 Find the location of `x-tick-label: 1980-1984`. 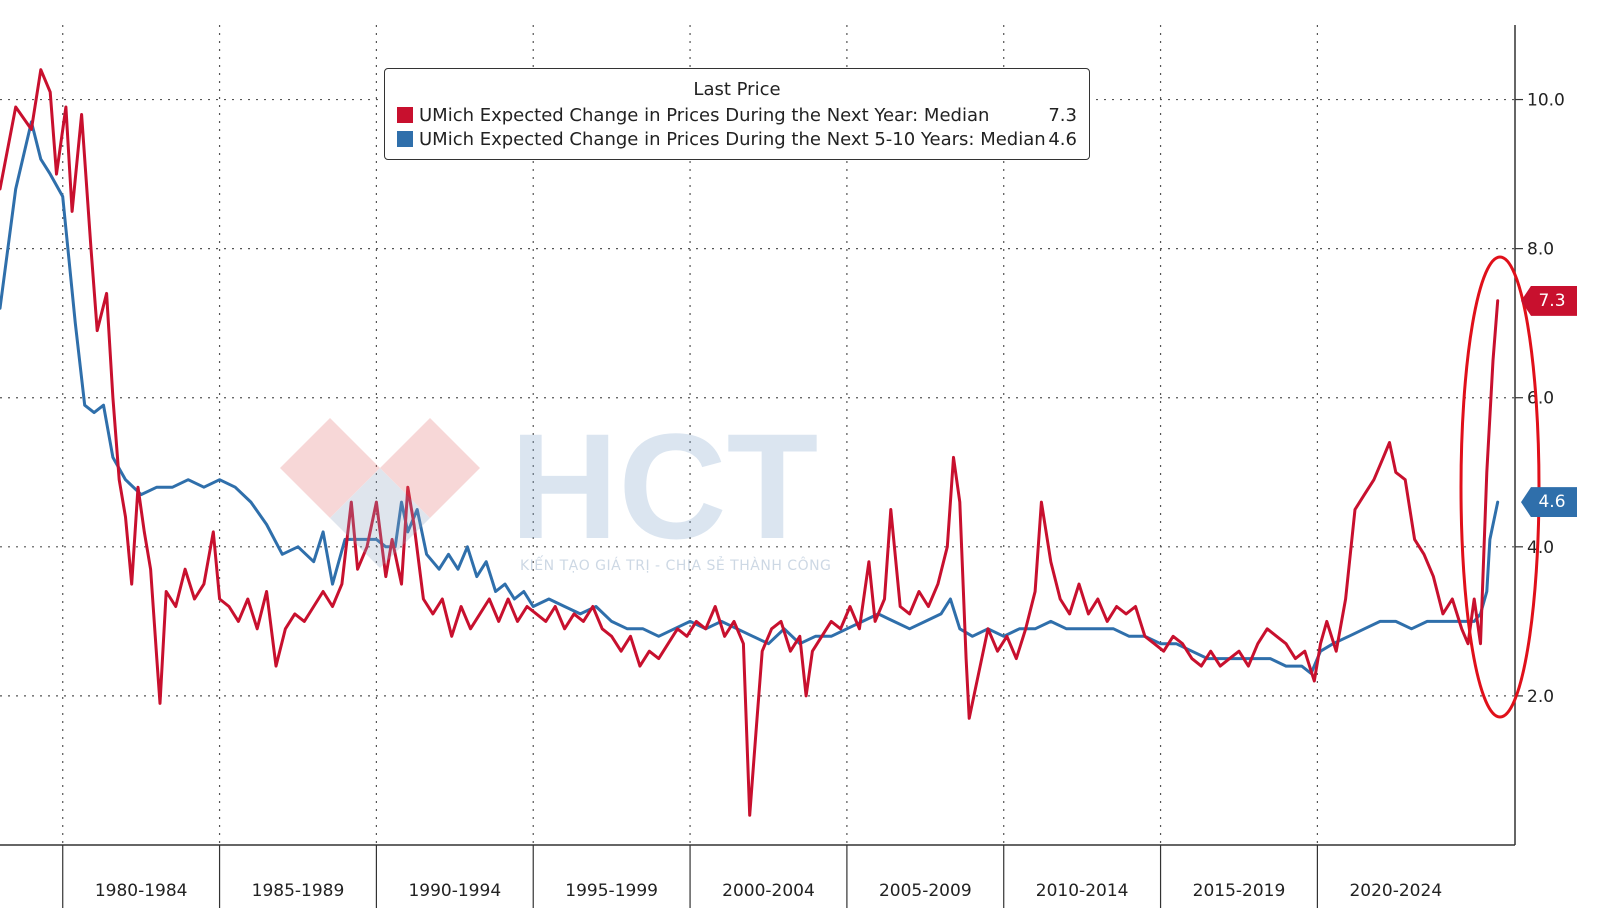

x-tick-label: 1980-1984 is located at coordinates (141, 891).